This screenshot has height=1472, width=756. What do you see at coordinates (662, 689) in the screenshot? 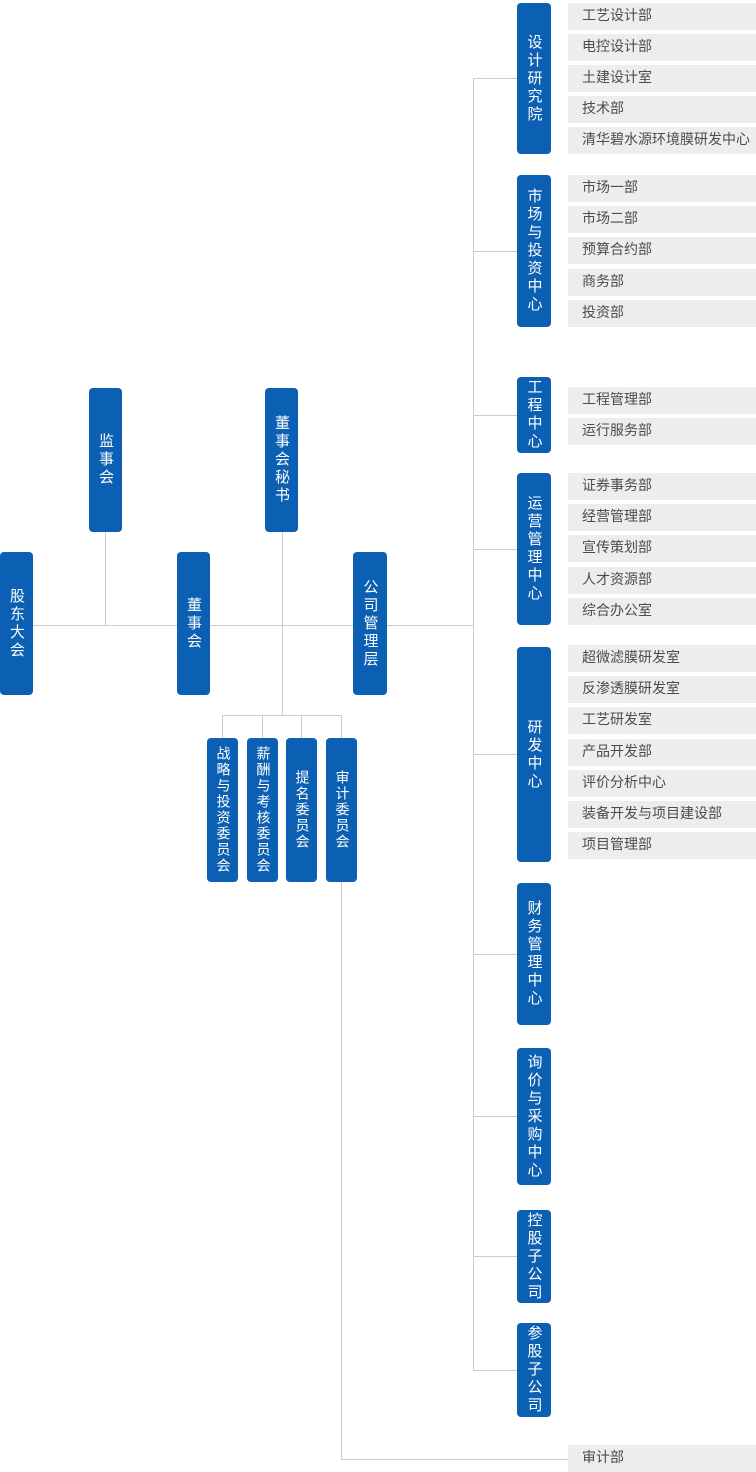
I see `dept-item: 反渗透膜研发室` at bounding box center [662, 689].